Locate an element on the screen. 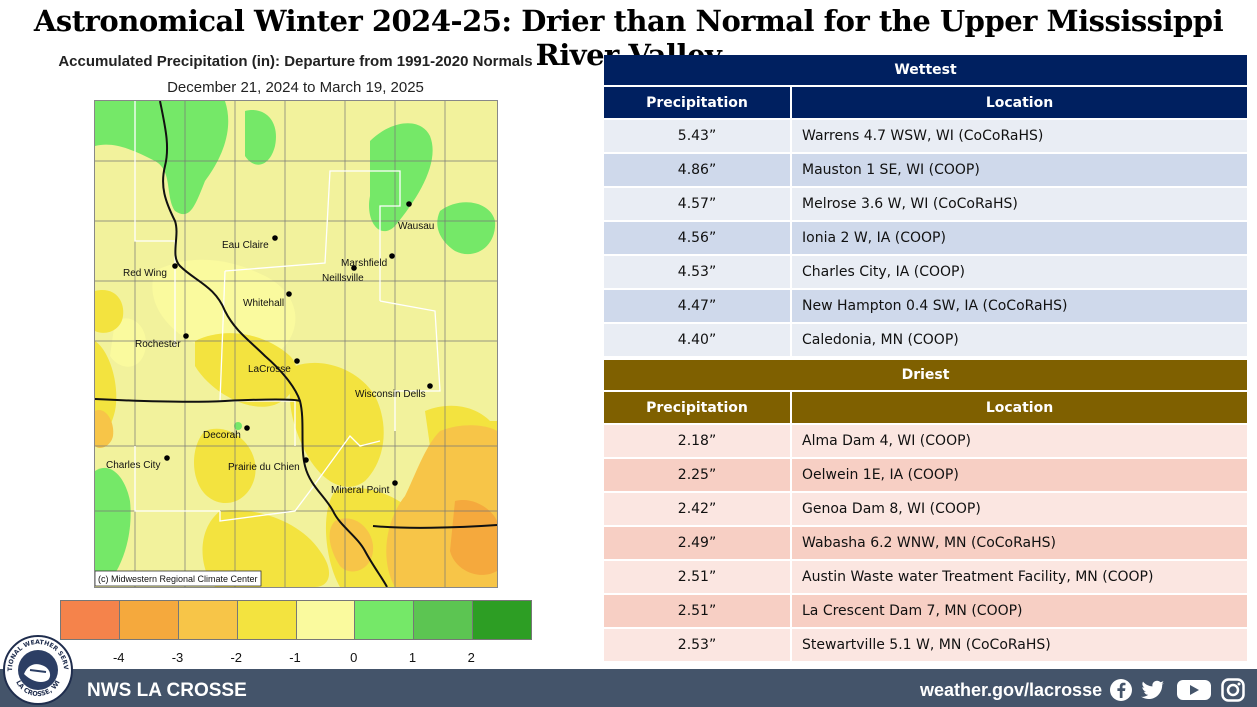 This screenshot has height=707, width=1257. legend-tick-label: -2 is located at coordinates (236, 657).